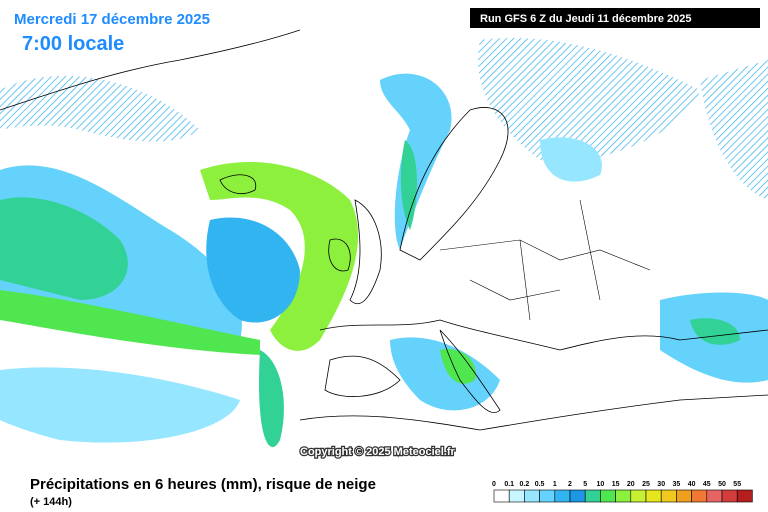 Image resolution: width=768 pixels, height=512 pixels. I want to click on legend-label: 25, so click(646, 484).